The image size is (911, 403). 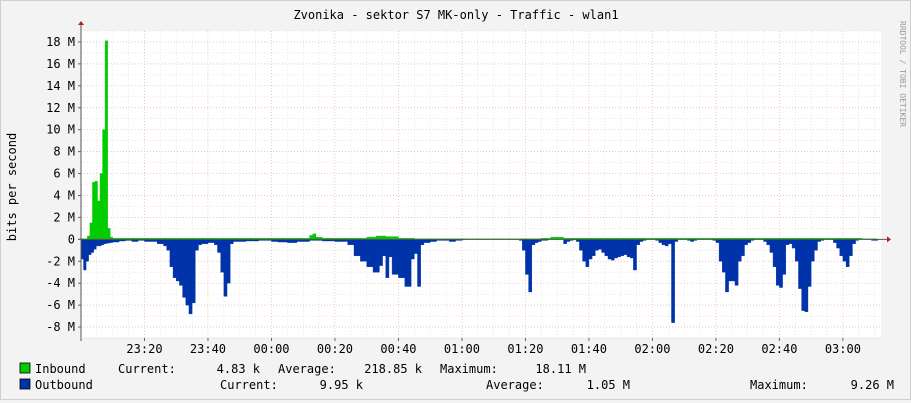 I want to click on legend-inbound-maximum-label: Maximum:, so click(x=469, y=369).